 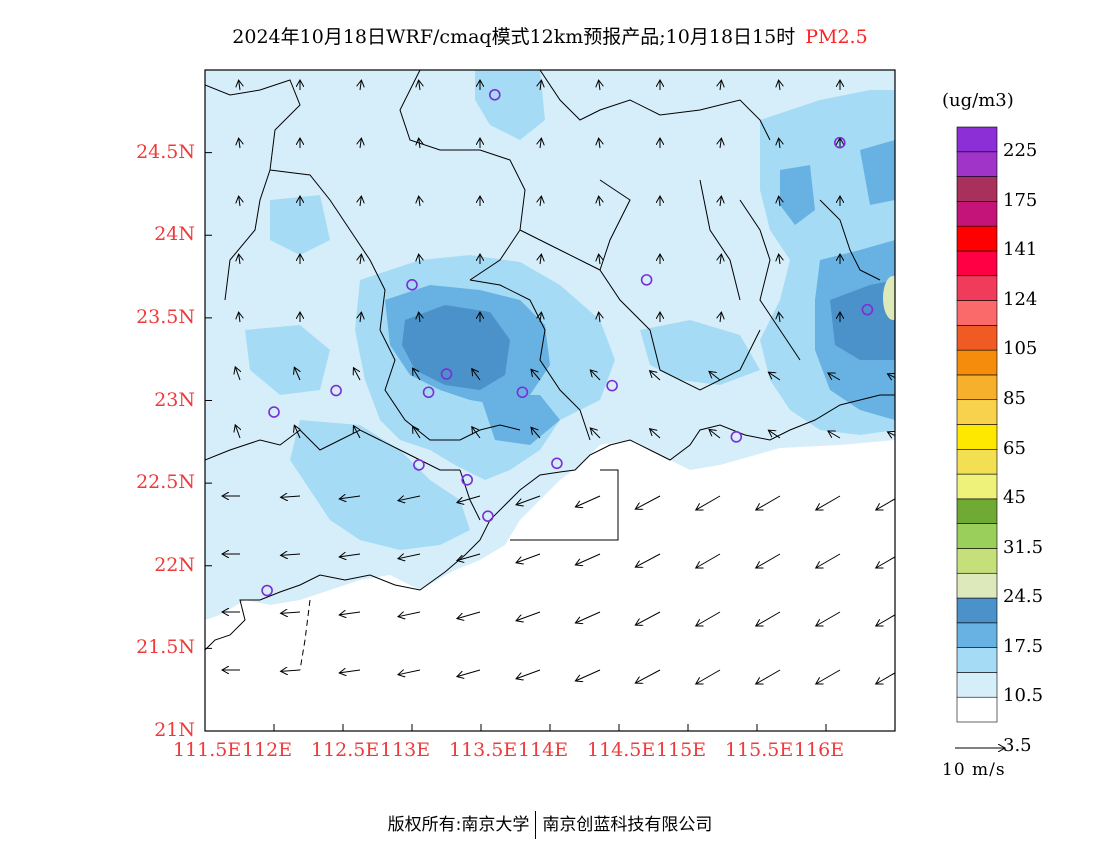 I want to click on copyright-part2: 南京创蓝科技有限公司, so click(x=627, y=825).